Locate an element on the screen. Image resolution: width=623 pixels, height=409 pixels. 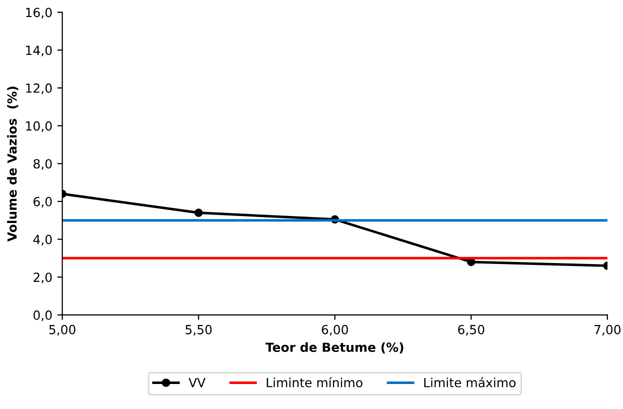
x-axis-title: Teor de Betume (%) is located at coordinates (334, 348).